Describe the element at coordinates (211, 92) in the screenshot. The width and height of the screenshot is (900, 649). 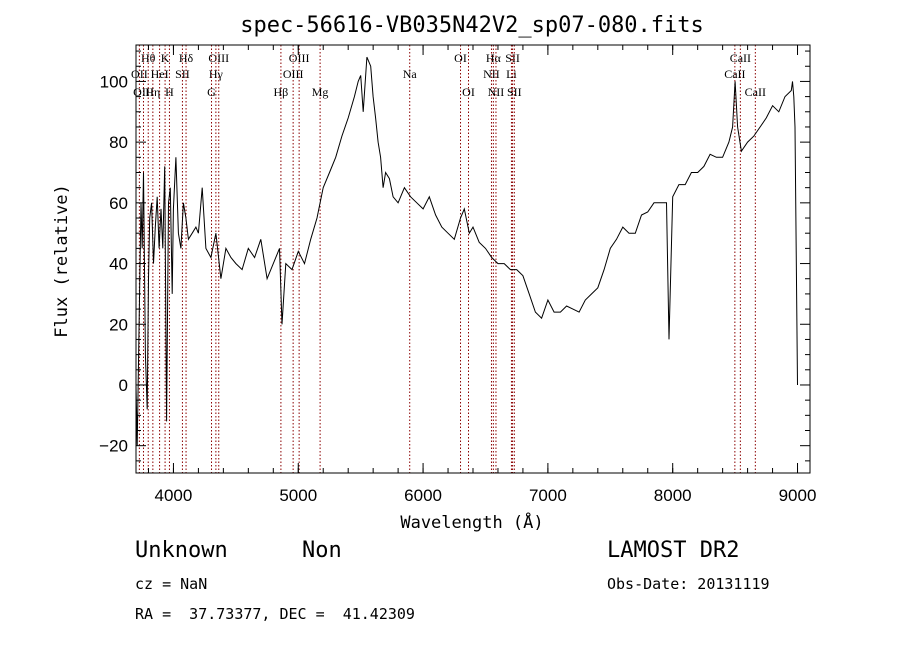
I see `line-marker-label: G` at that location.